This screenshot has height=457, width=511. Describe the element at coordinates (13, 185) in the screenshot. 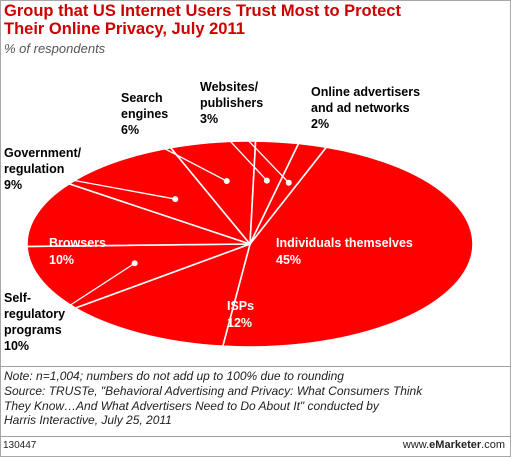

I see `value-government: 9%` at that location.